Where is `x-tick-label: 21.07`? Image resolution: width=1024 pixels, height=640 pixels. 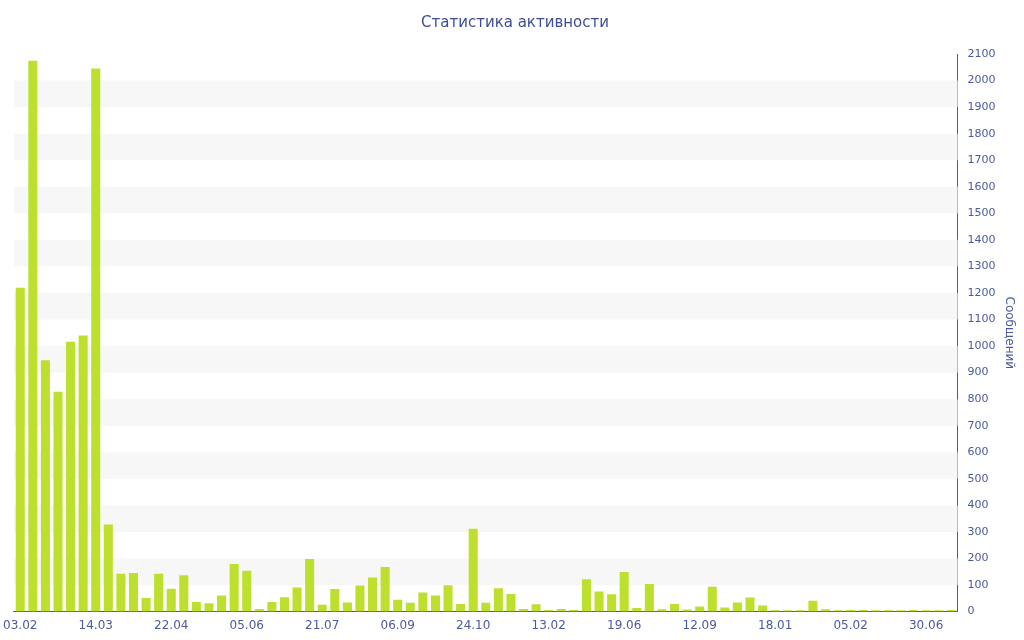 x-tick-label: 21.07 is located at coordinates (322, 624).